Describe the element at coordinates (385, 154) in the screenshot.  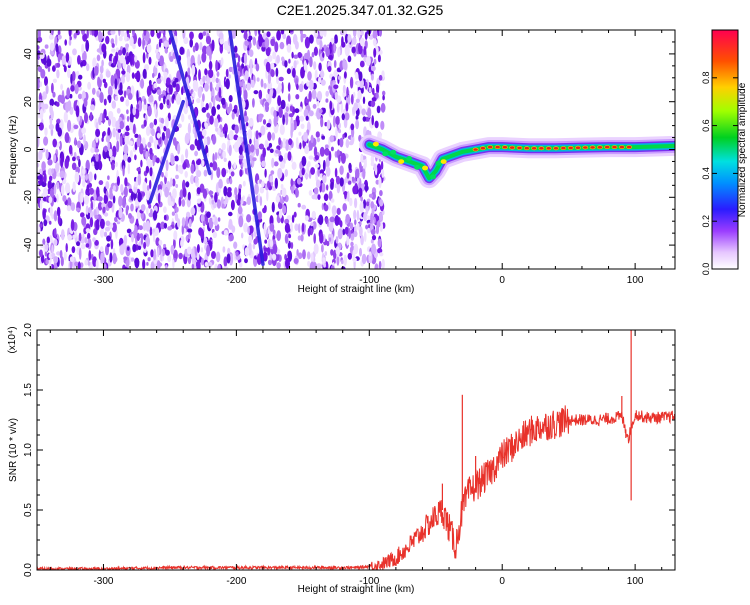
I see `carrier-blob` at that location.